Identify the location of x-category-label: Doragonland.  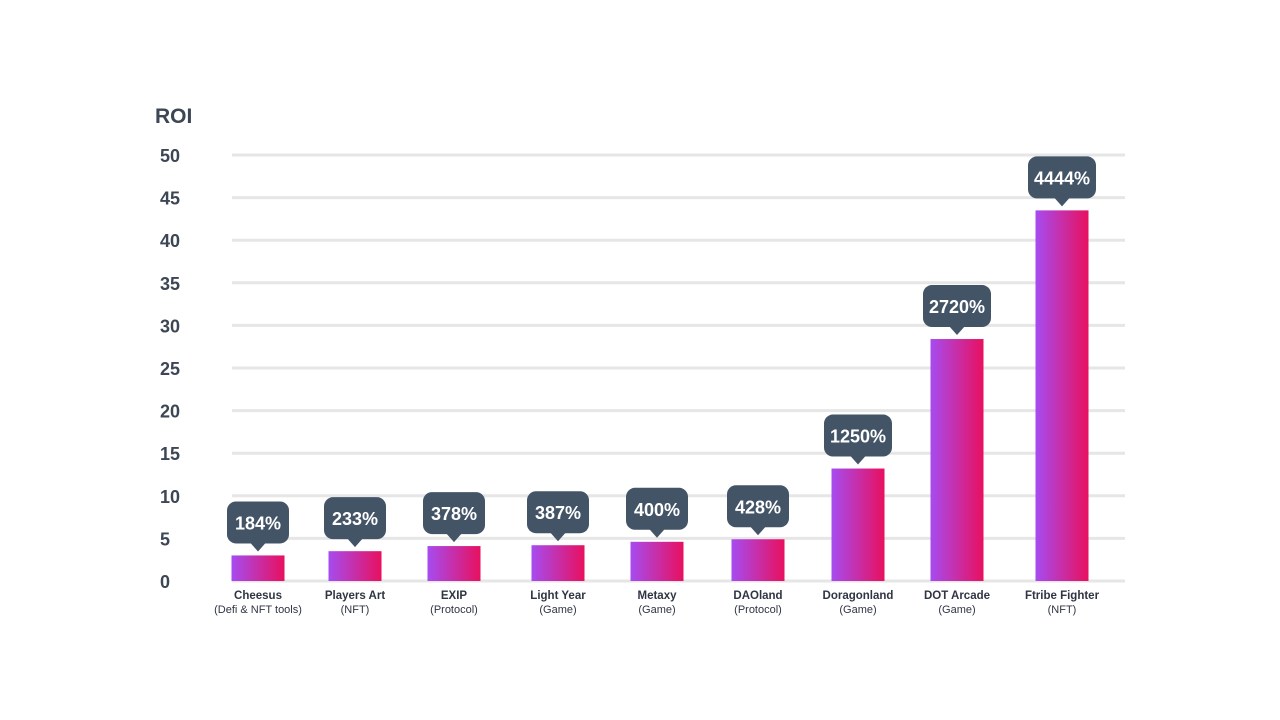
(858, 596).